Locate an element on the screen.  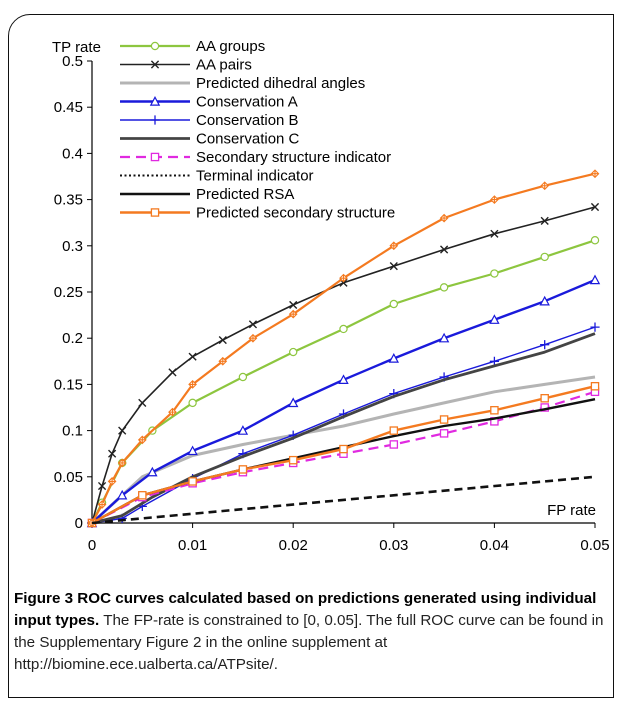
legend-label: Terminal indicator is located at coordinates (255, 176).